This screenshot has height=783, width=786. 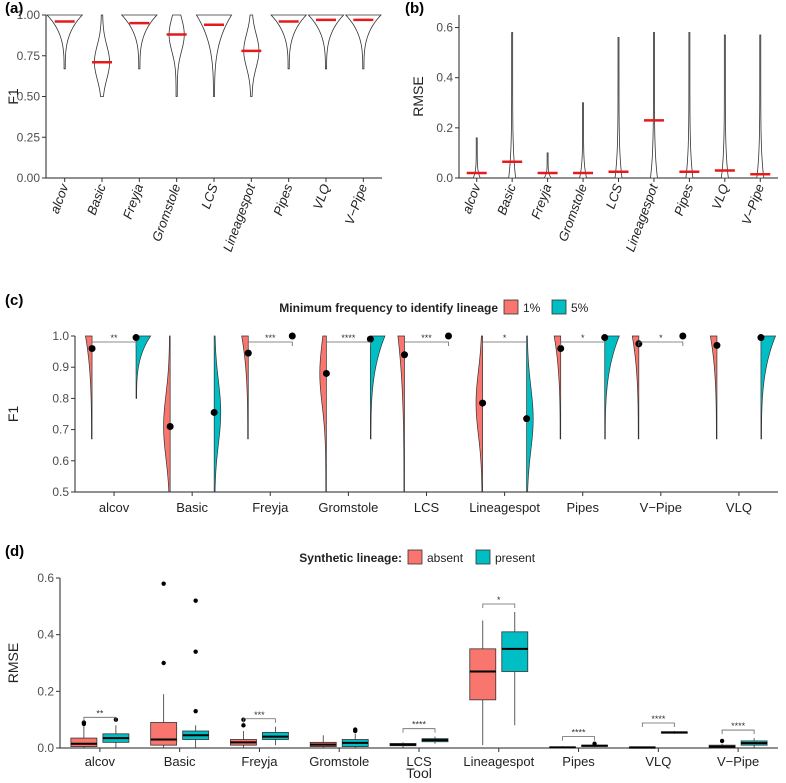 What do you see at coordinates (582, 507) in the screenshot?
I see `x-tick-label: Pipes` at bounding box center [582, 507].